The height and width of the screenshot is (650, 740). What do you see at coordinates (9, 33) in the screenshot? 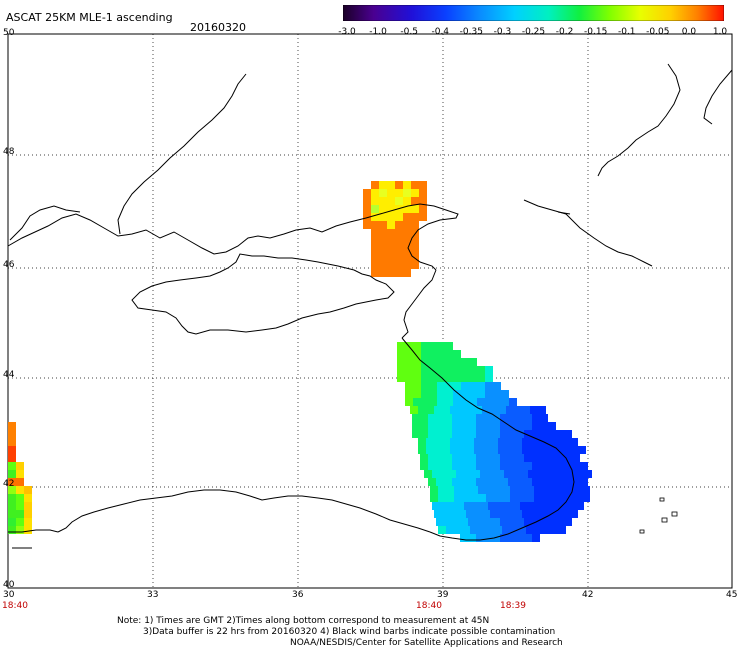
I see `lat-label-50: 50` at bounding box center [9, 33].